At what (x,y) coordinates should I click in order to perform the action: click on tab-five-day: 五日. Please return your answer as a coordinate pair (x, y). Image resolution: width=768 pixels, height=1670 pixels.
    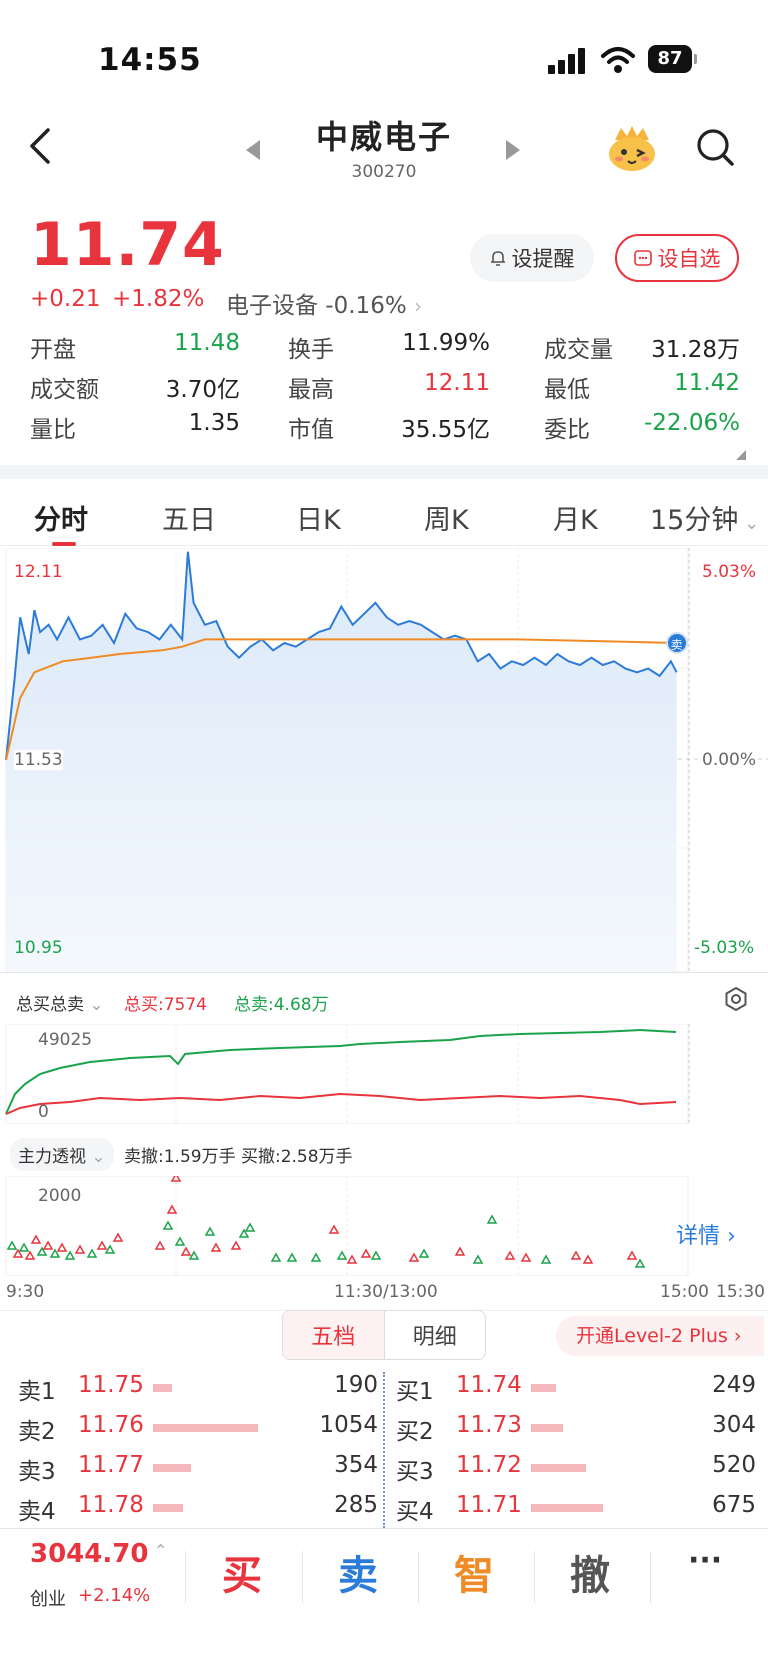
    Looking at the image, I should click on (189, 520).